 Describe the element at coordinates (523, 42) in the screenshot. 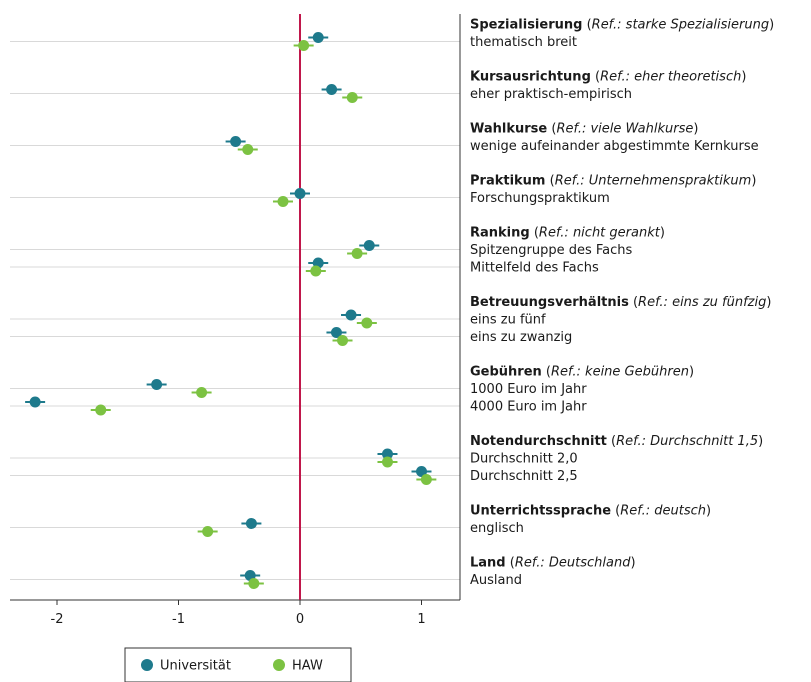

I see `row-label: thematisch breit` at that location.